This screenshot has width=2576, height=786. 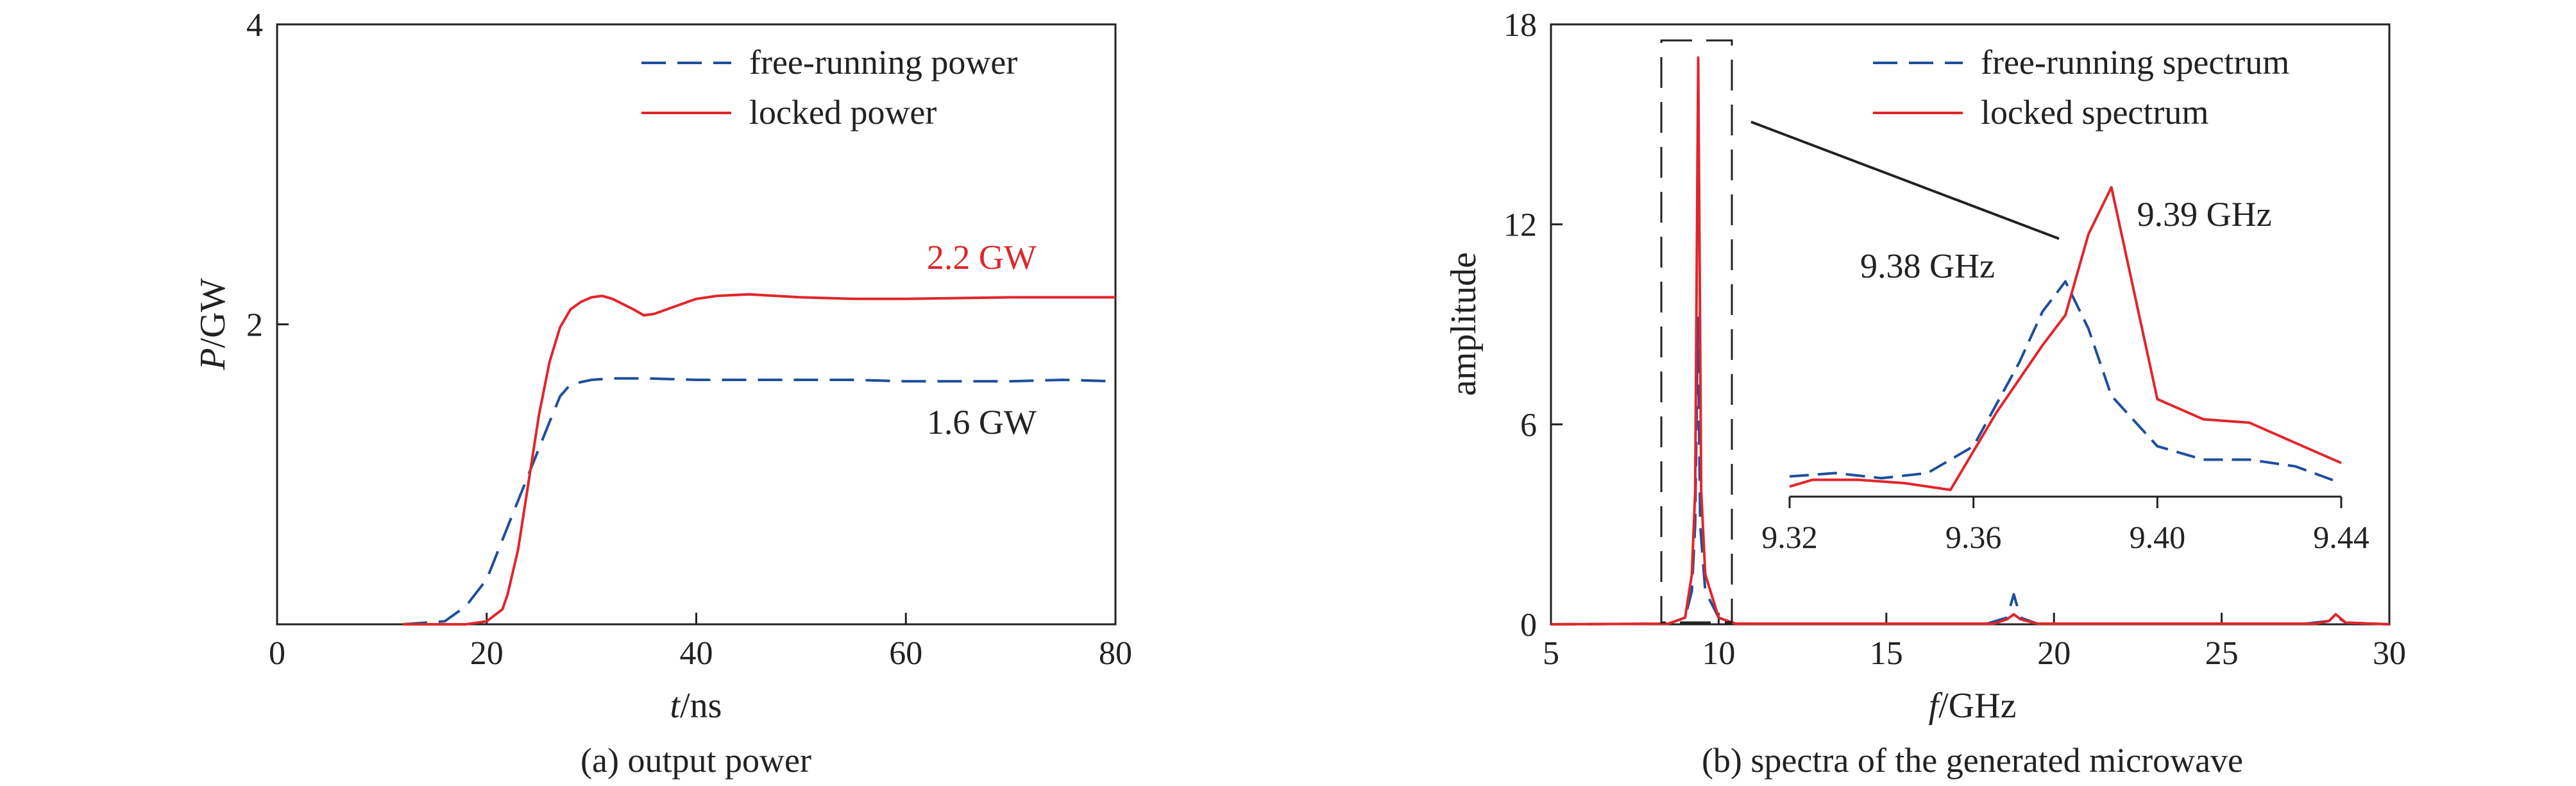 What do you see at coordinates (2081, 87) in the screenshot?
I see `legend: free-running spectrum locked spectrum` at bounding box center [2081, 87].